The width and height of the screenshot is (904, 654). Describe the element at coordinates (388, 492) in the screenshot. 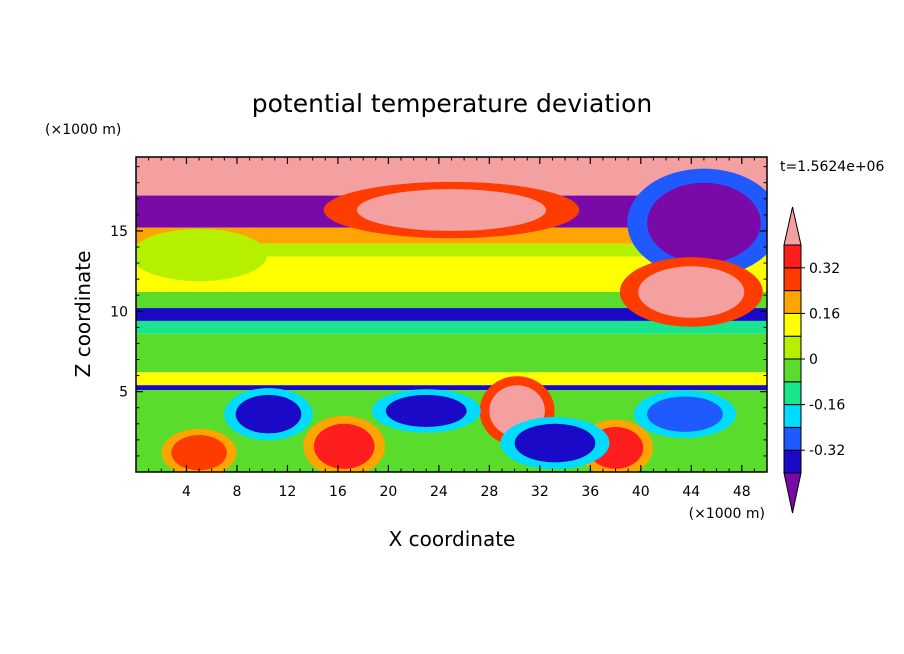

I see `x-tick-label: 20` at that location.